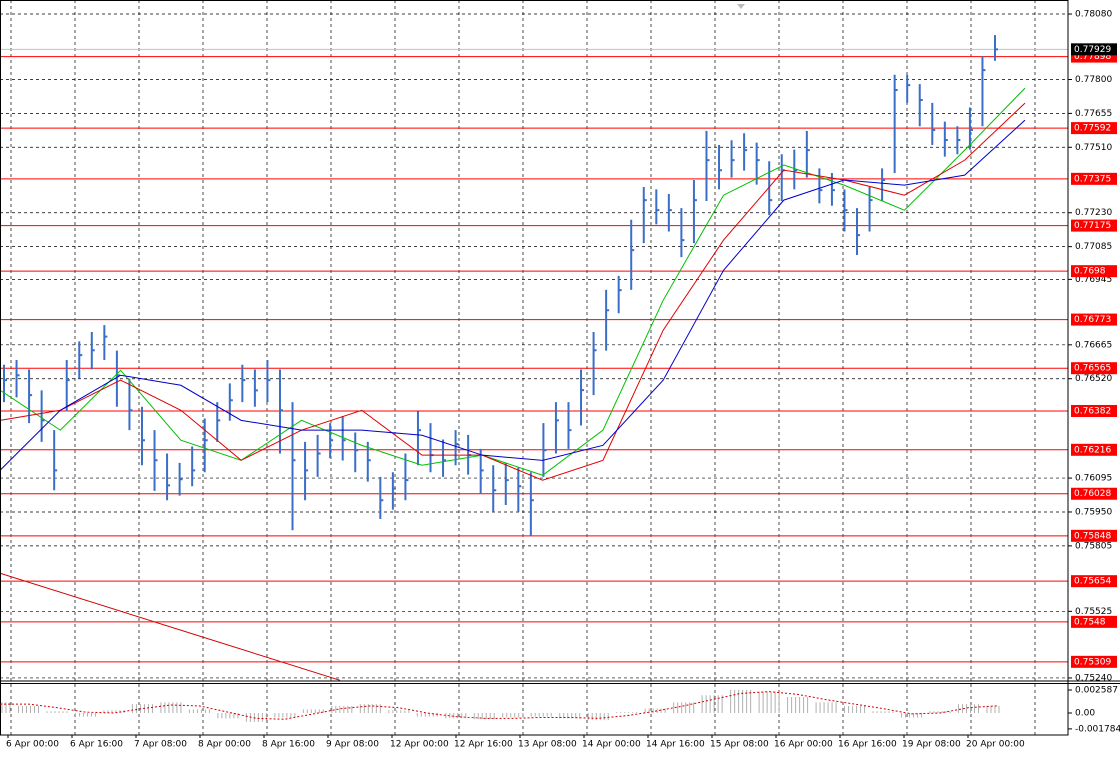  I want to click on last-price-label: 0.77929, so click(1092, 50).